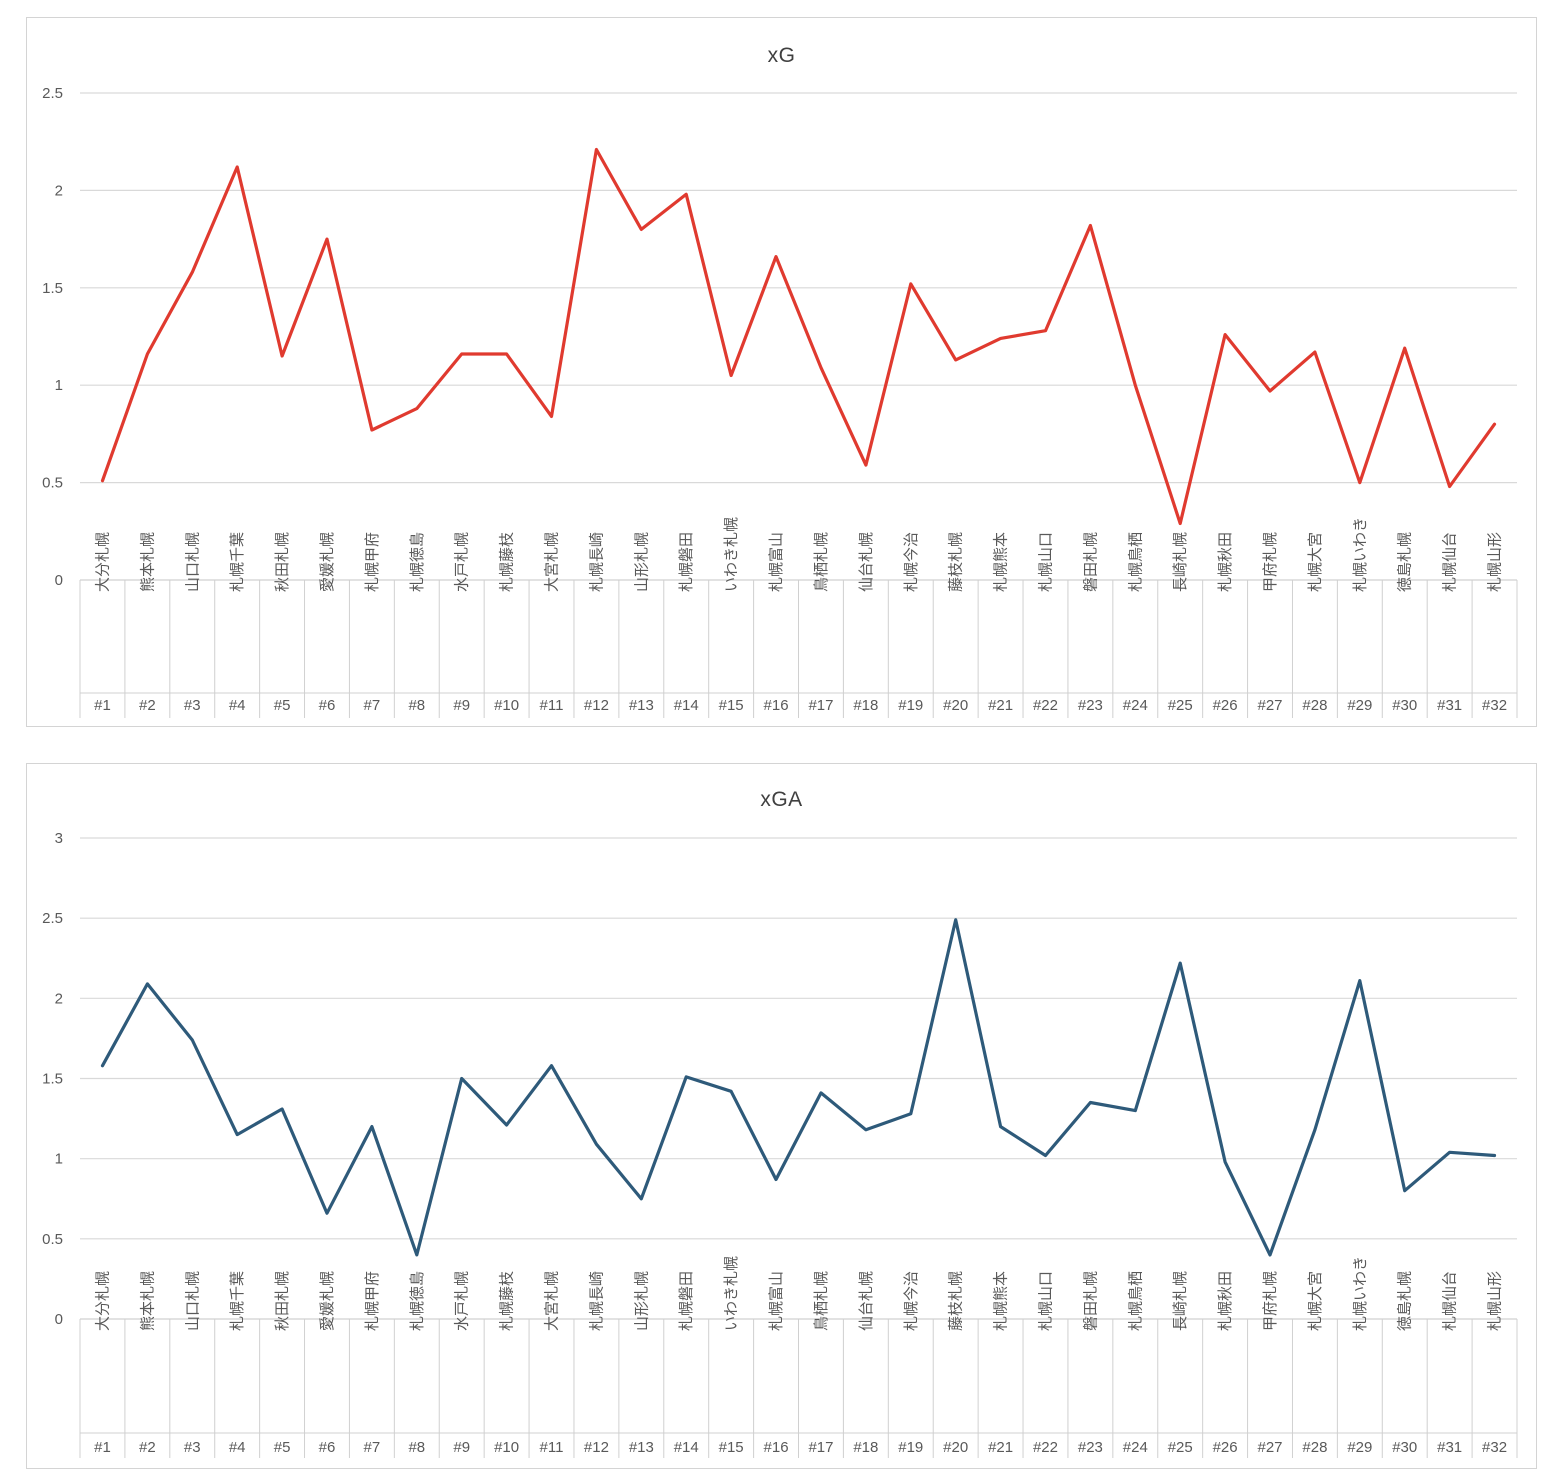 This screenshot has height=1480, width=1562. What do you see at coordinates (781, 55) in the screenshot?
I see `chart-title: xG` at bounding box center [781, 55].